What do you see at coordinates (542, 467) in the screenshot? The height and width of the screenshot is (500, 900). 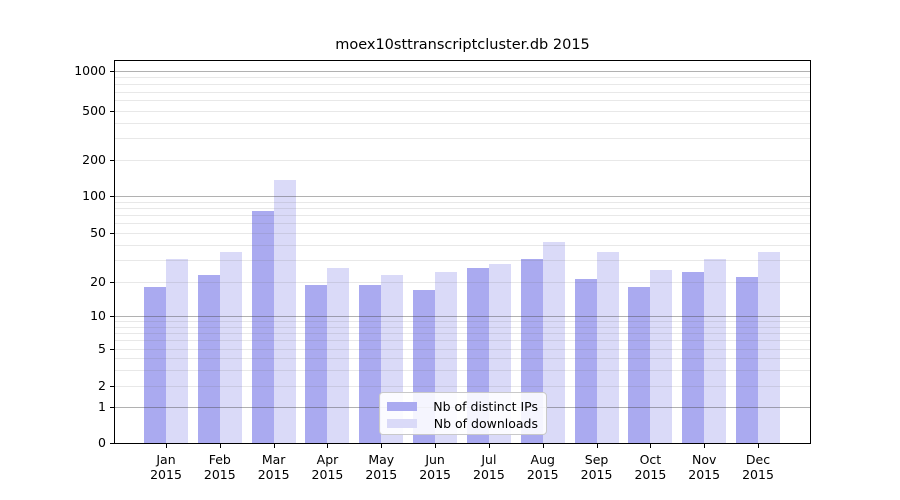 I see `x-tick-label-aug: Aug 2015` at bounding box center [542, 467].